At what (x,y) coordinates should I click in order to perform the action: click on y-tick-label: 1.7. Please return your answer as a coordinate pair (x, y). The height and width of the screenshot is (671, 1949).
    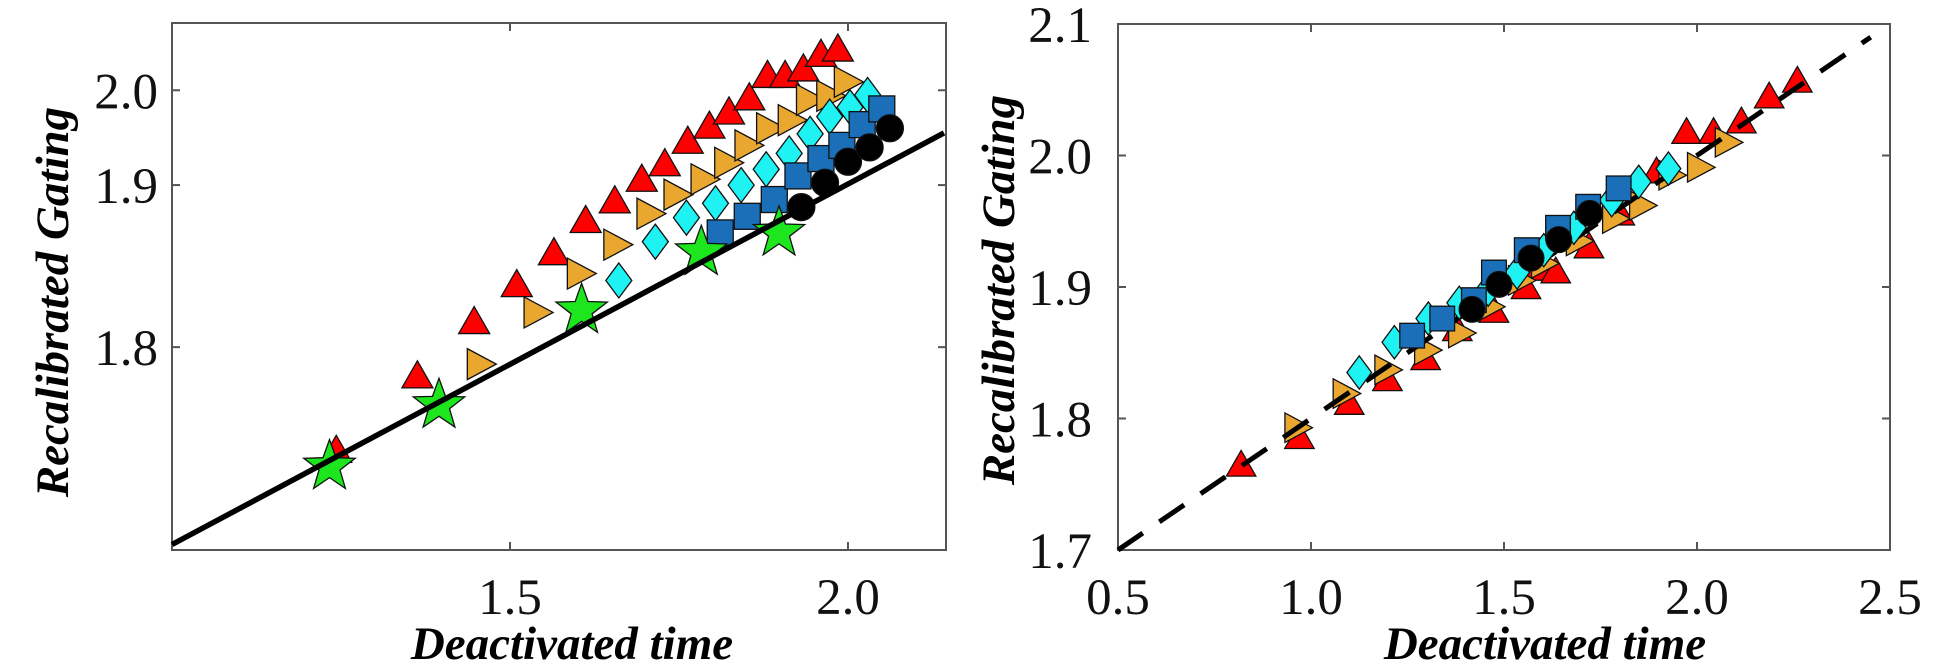
    Looking at the image, I should click on (1060, 552).